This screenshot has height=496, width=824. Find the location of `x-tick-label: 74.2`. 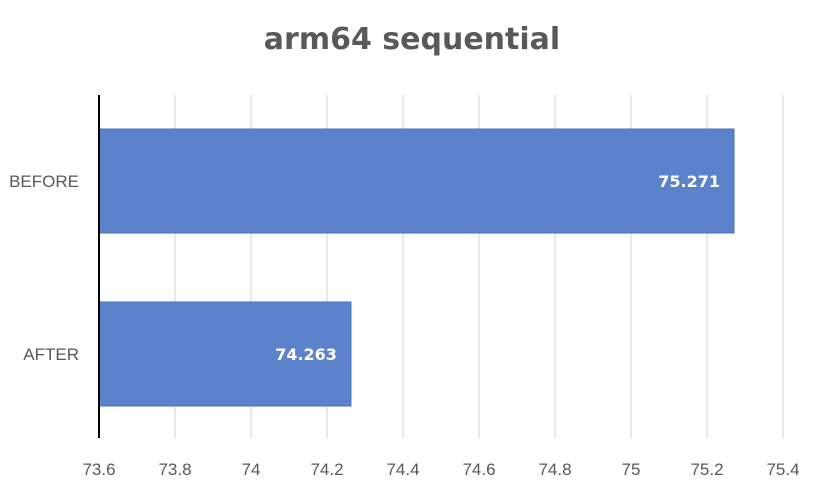

x-tick-label: 74.2 is located at coordinates (326, 469).